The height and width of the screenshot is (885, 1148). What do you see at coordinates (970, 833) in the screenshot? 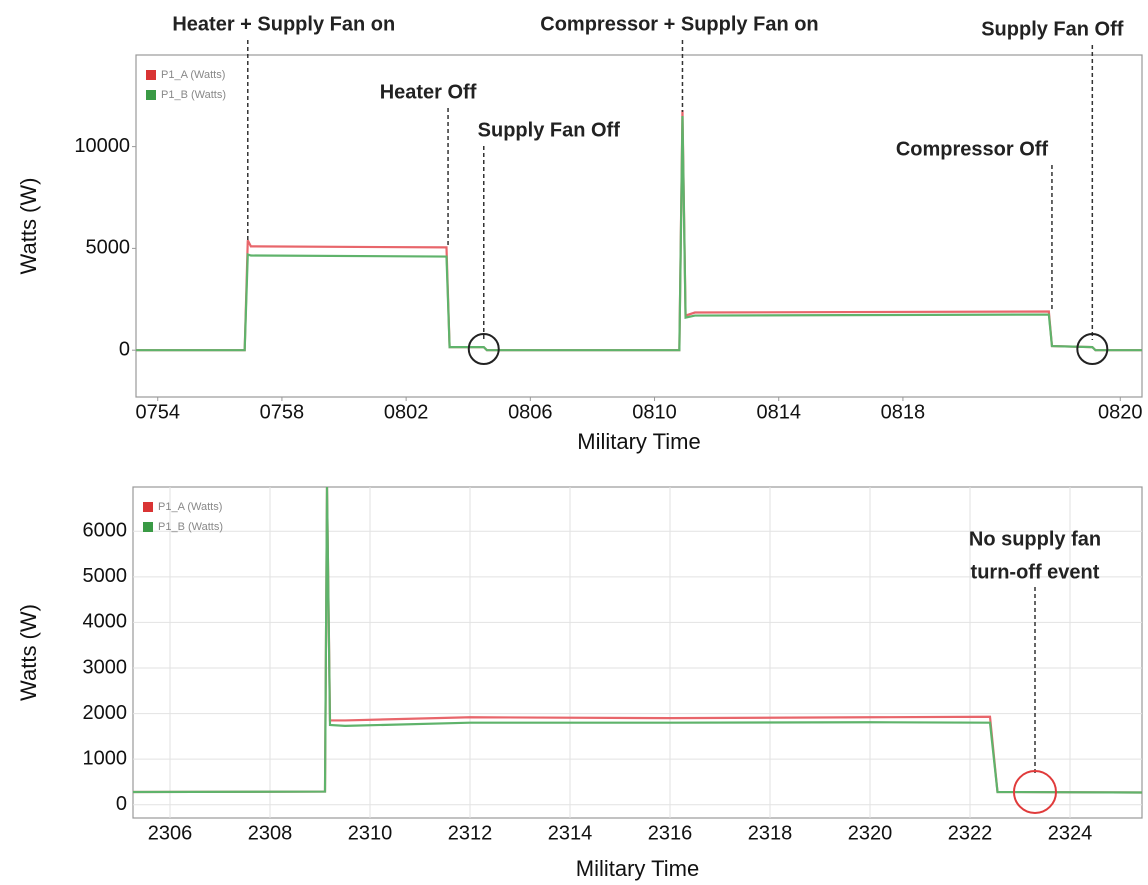
I see `x-tick-label: 2322` at bounding box center [970, 833].